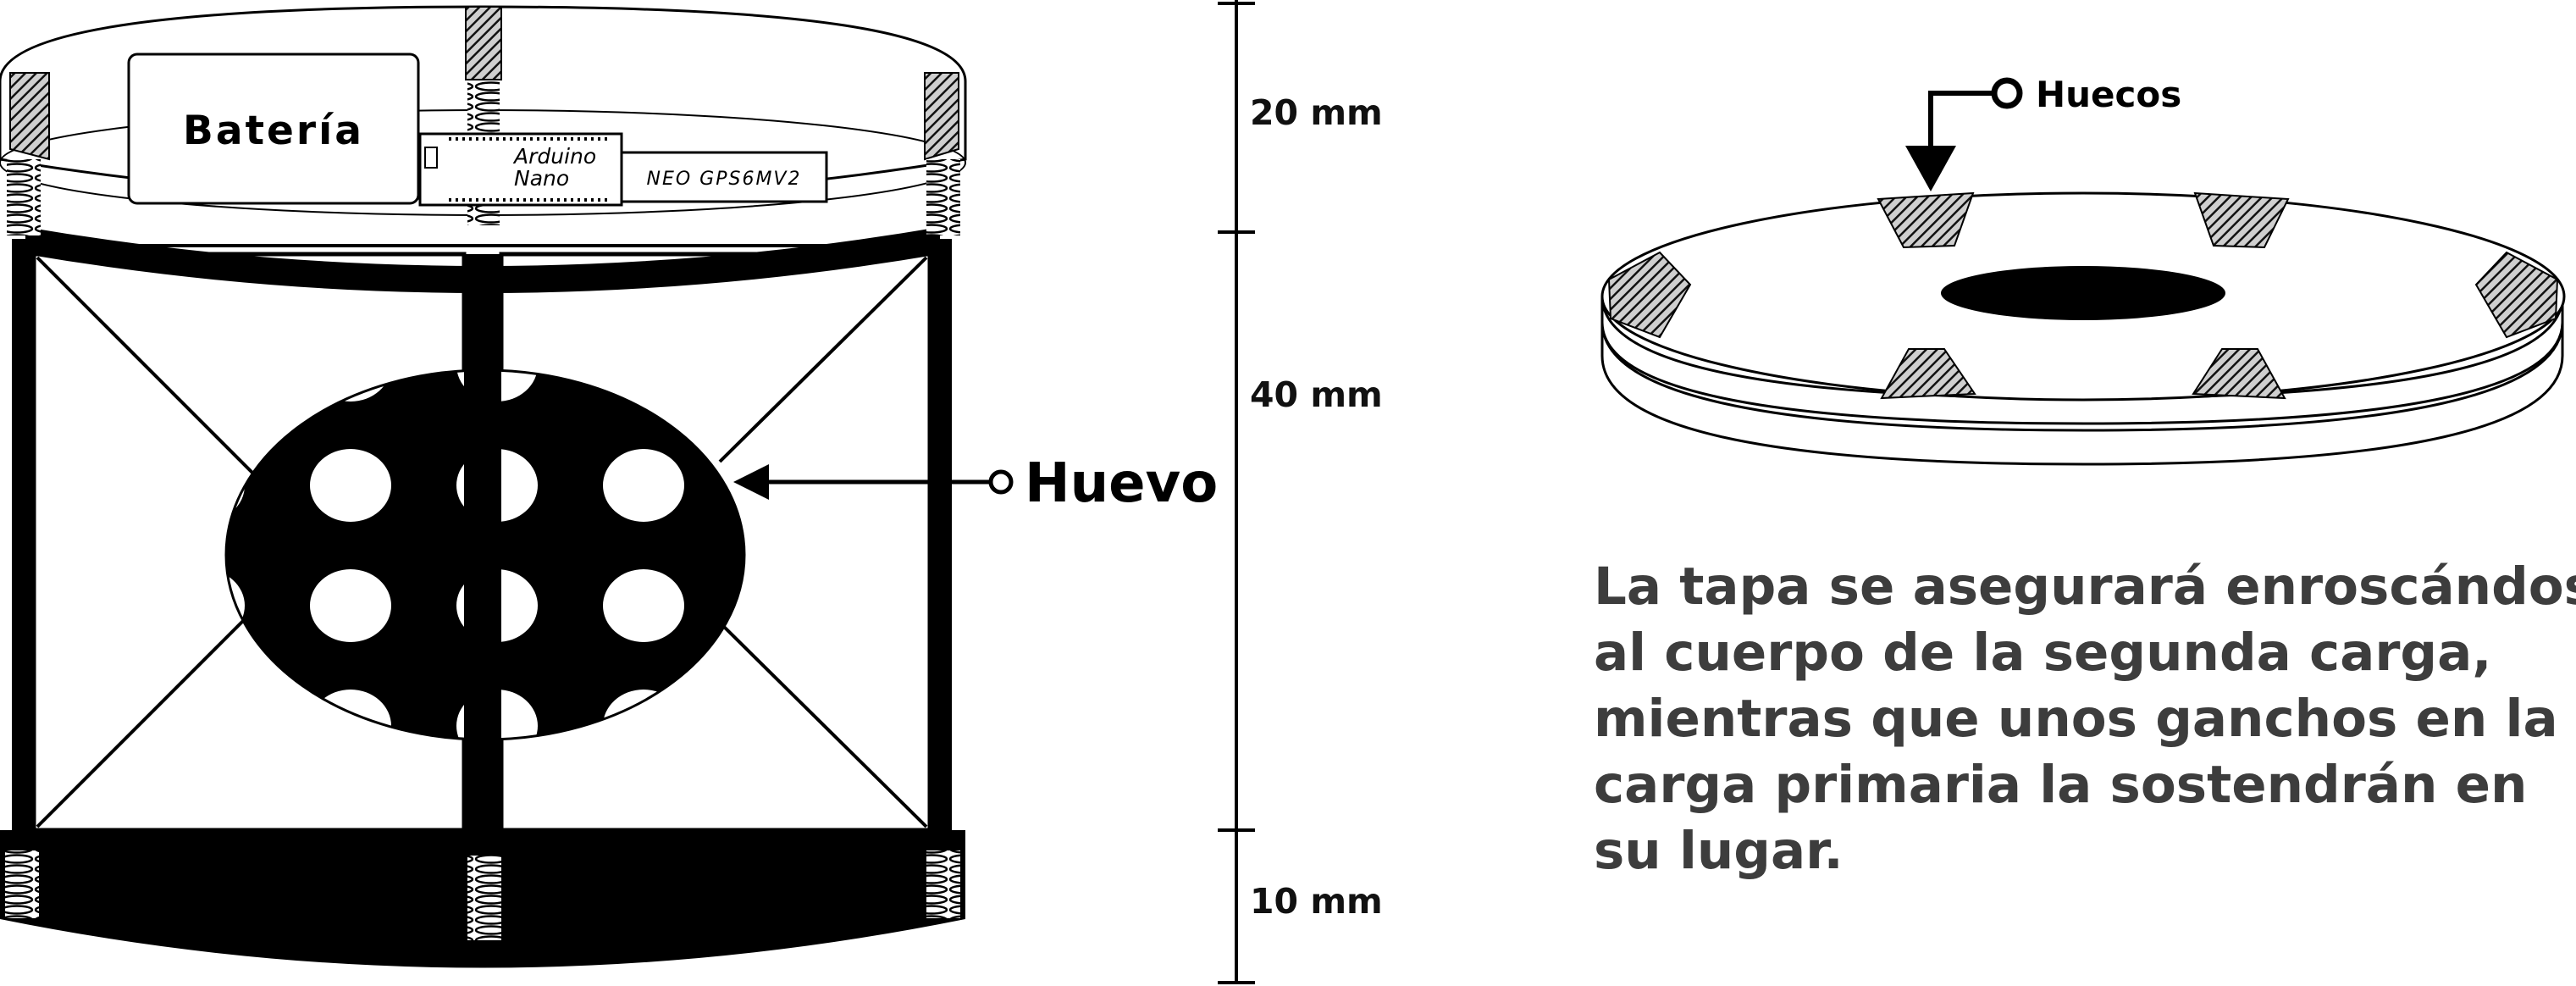 This screenshot has height=986, width=2576. Describe the element at coordinates (482, 843) in the screenshot. I see `bottom-band` at that location.